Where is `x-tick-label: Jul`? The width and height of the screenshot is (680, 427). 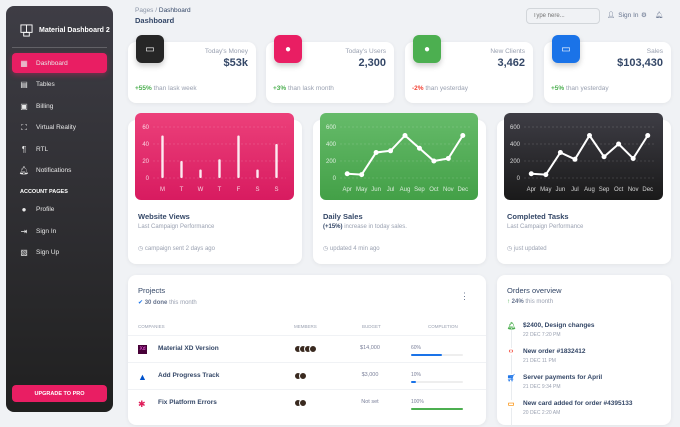
x-tick-label: Jul is located at coordinates (575, 190).